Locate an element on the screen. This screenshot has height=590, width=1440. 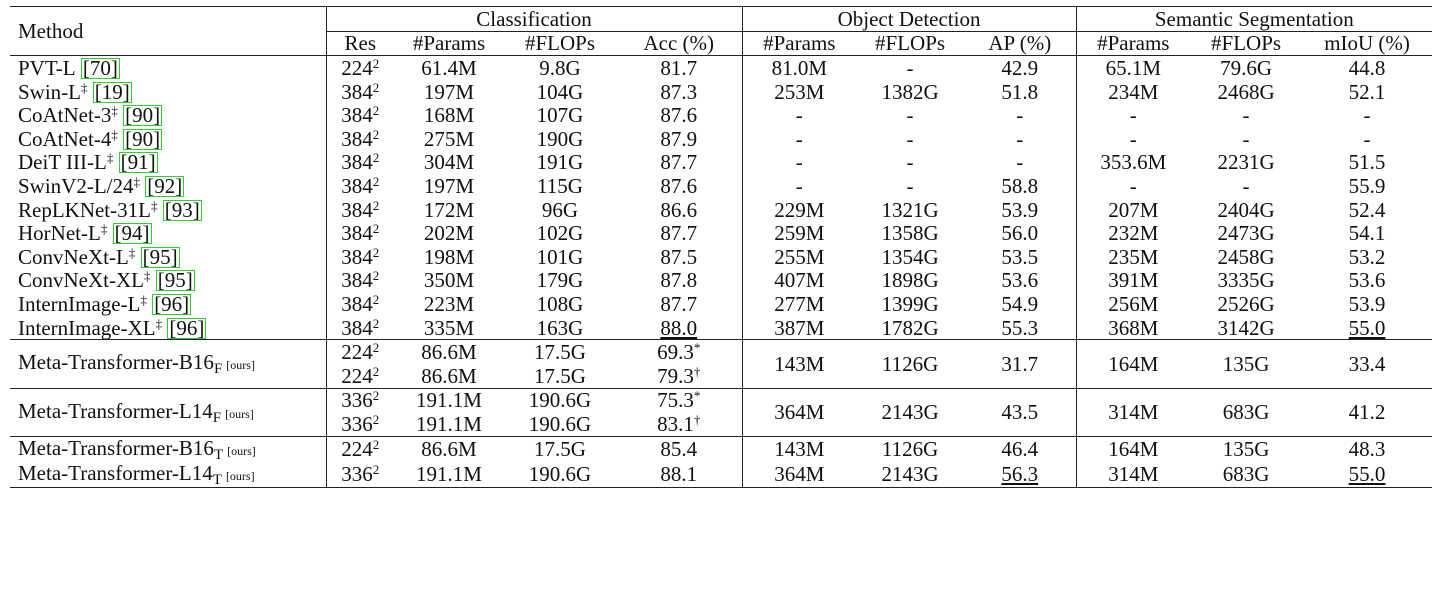
col-acc: Acc (%) is located at coordinates (679, 43).